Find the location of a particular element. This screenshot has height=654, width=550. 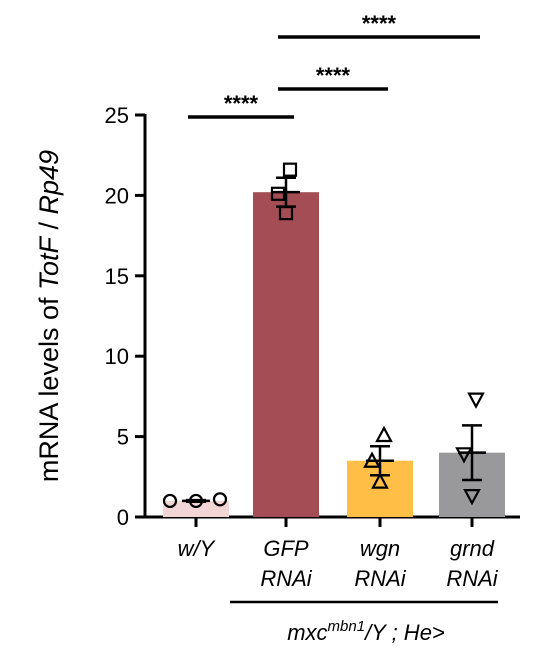

genotype-superscript: mbn1 is located at coordinates (347, 626).